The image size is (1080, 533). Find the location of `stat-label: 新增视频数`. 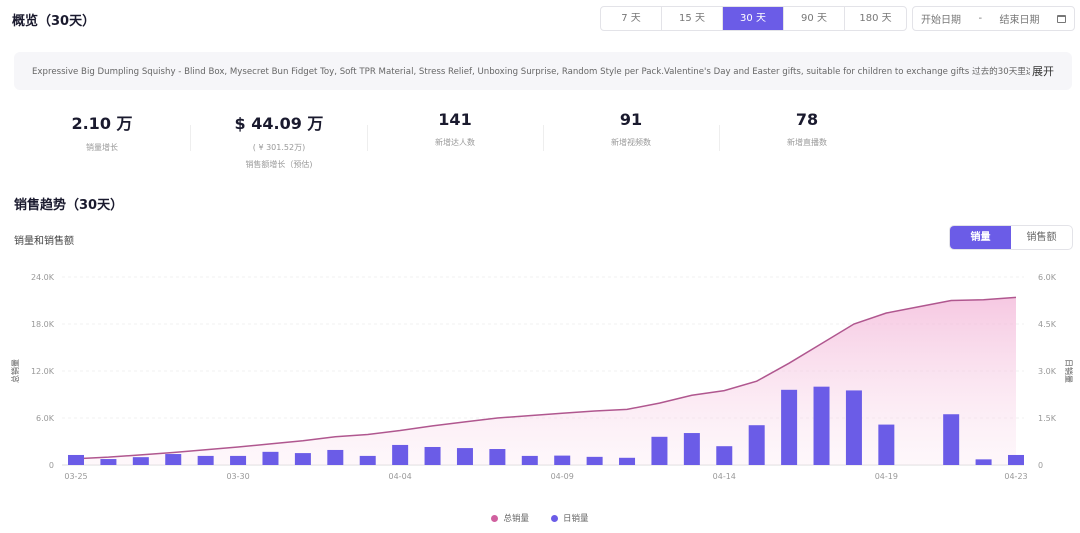

stat-label: 新增视频数 is located at coordinates (631, 142).